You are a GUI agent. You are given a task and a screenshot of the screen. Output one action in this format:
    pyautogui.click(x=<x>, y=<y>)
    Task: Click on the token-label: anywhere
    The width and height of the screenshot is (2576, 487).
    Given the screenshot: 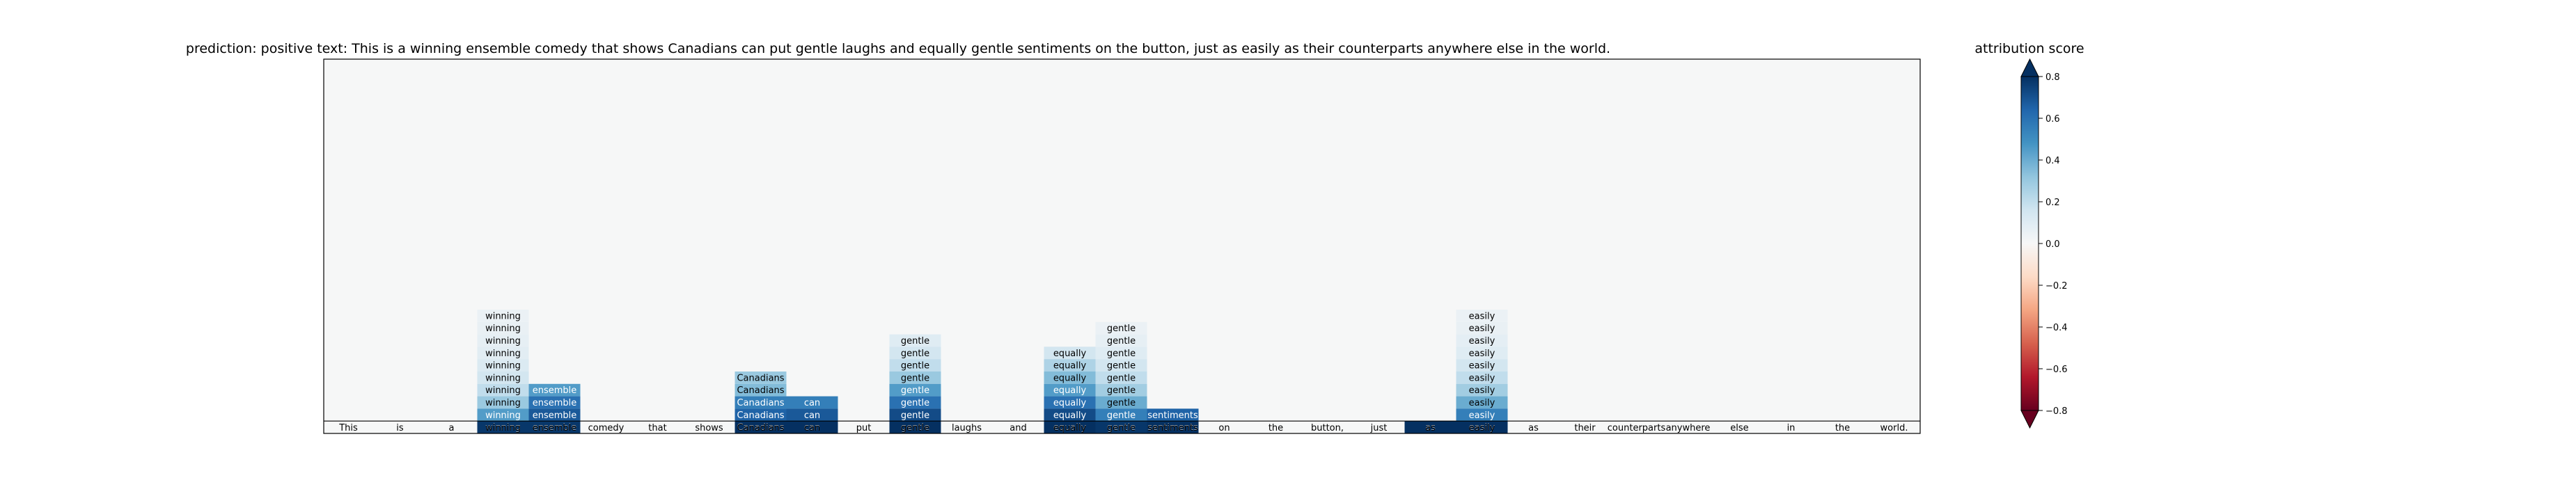 What is the action you would take?
    pyautogui.click(x=1688, y=428)
    